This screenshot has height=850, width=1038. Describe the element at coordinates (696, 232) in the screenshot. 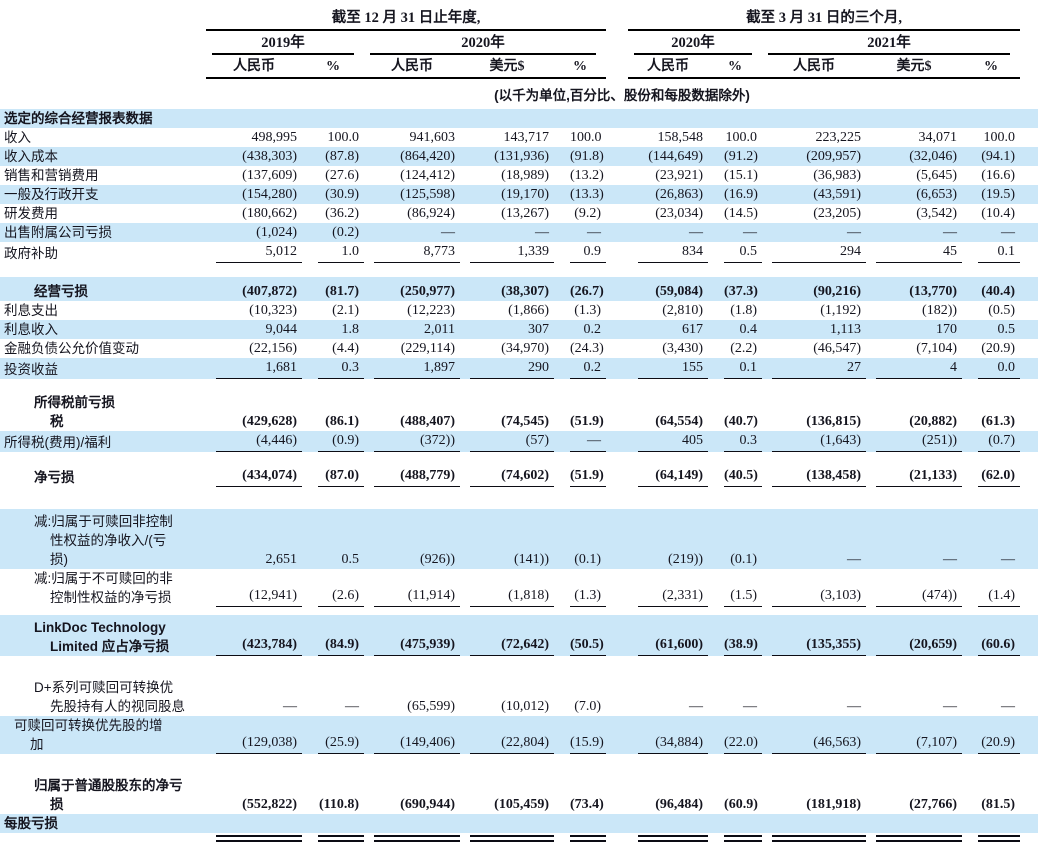

I see `cell-value: —` at that location.